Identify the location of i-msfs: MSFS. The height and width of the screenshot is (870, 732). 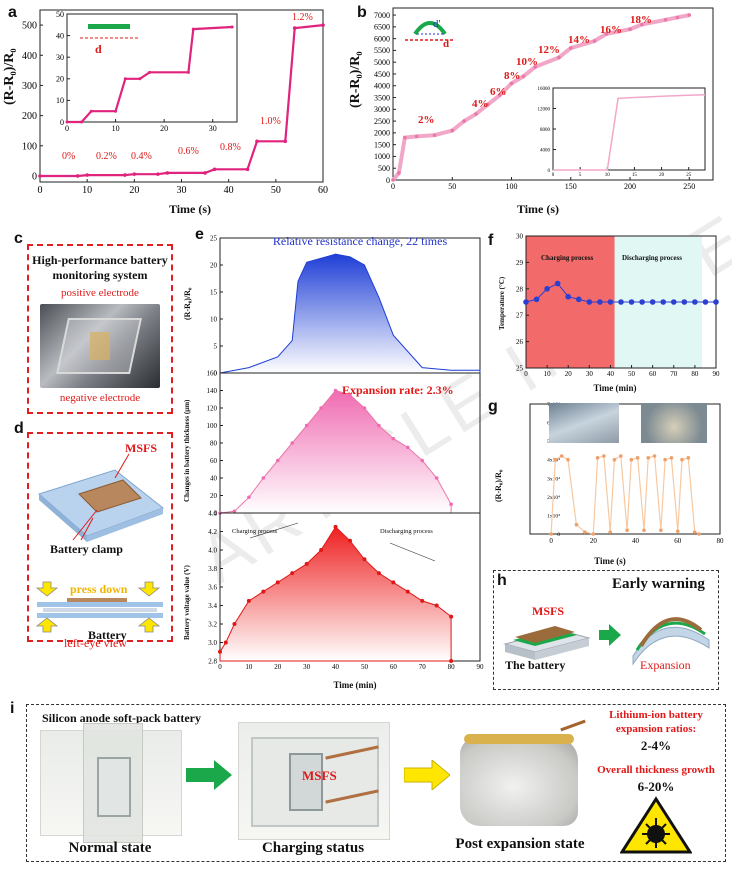
(319, 775).